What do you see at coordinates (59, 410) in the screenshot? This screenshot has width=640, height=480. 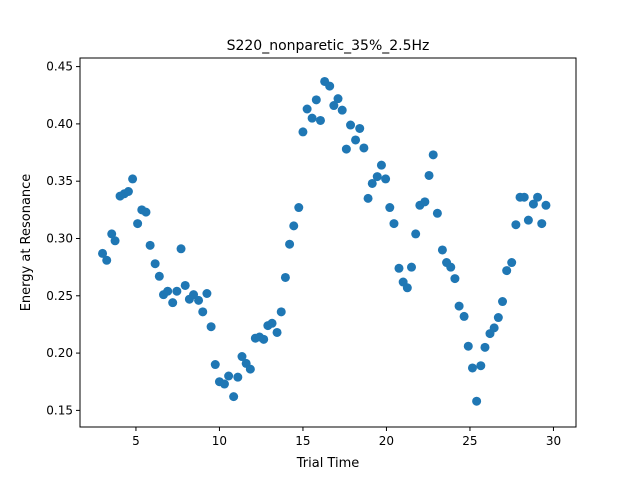 I see `y-tick-label: 0.15` at bounding box center [59, 410].